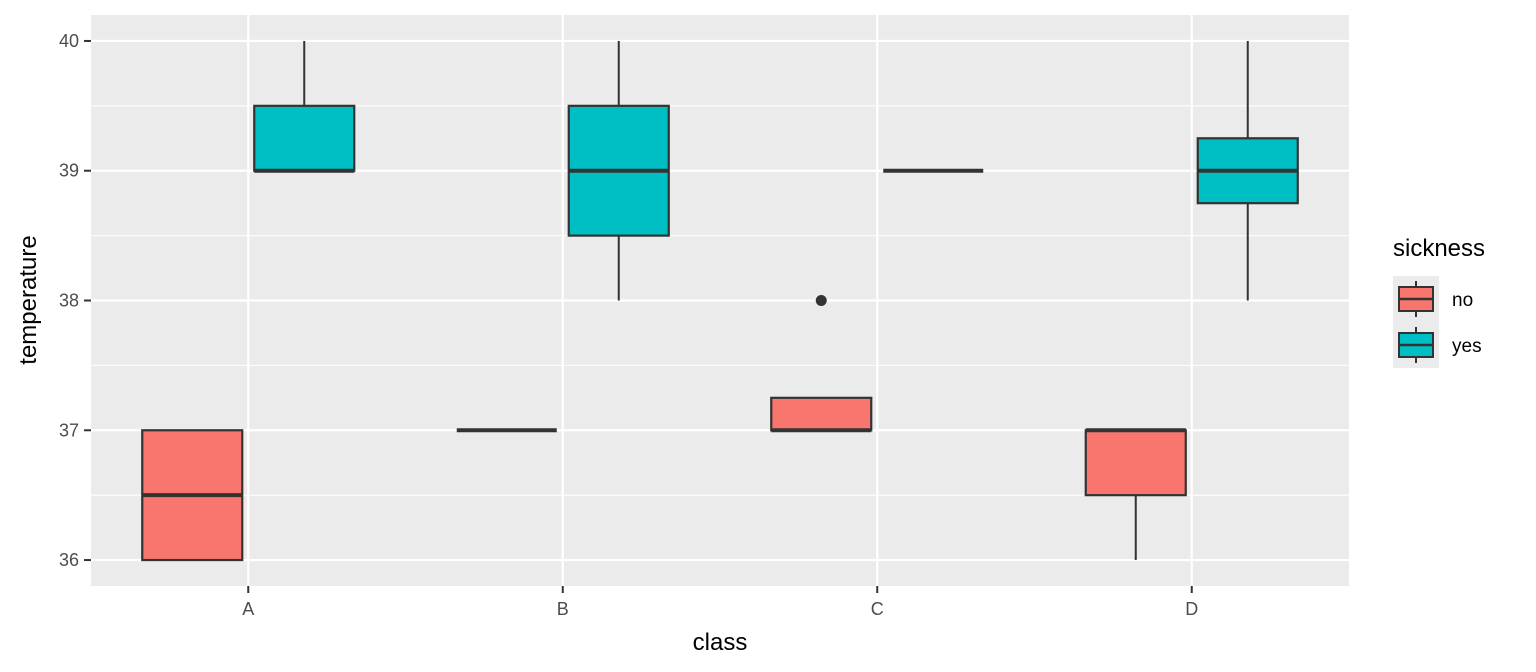 This screenshot has height=672, width=1536. I want to click on x-tick-label: A, so click(248, 609).